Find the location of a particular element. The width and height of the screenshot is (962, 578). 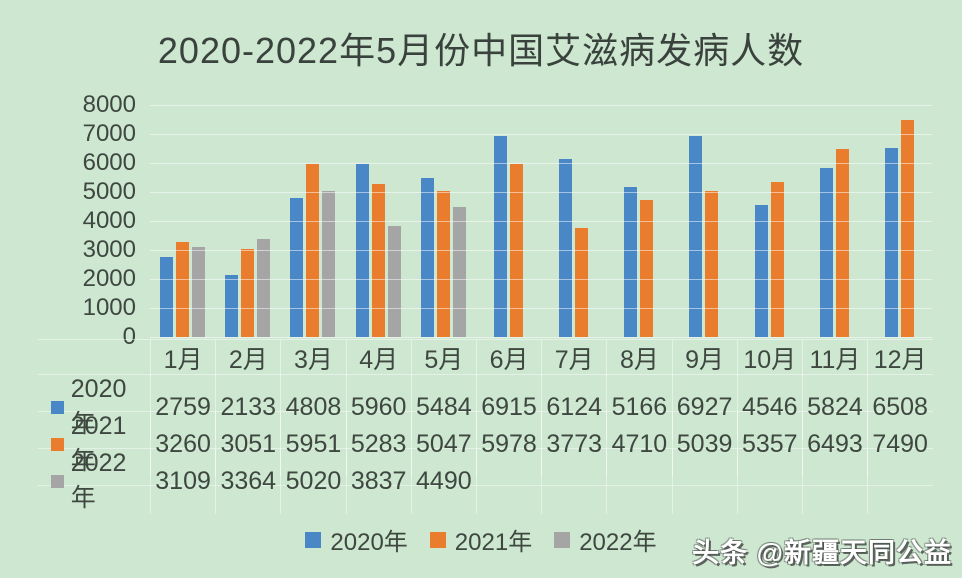

bar-2021年-9月 is located at coordinates (712, 263).